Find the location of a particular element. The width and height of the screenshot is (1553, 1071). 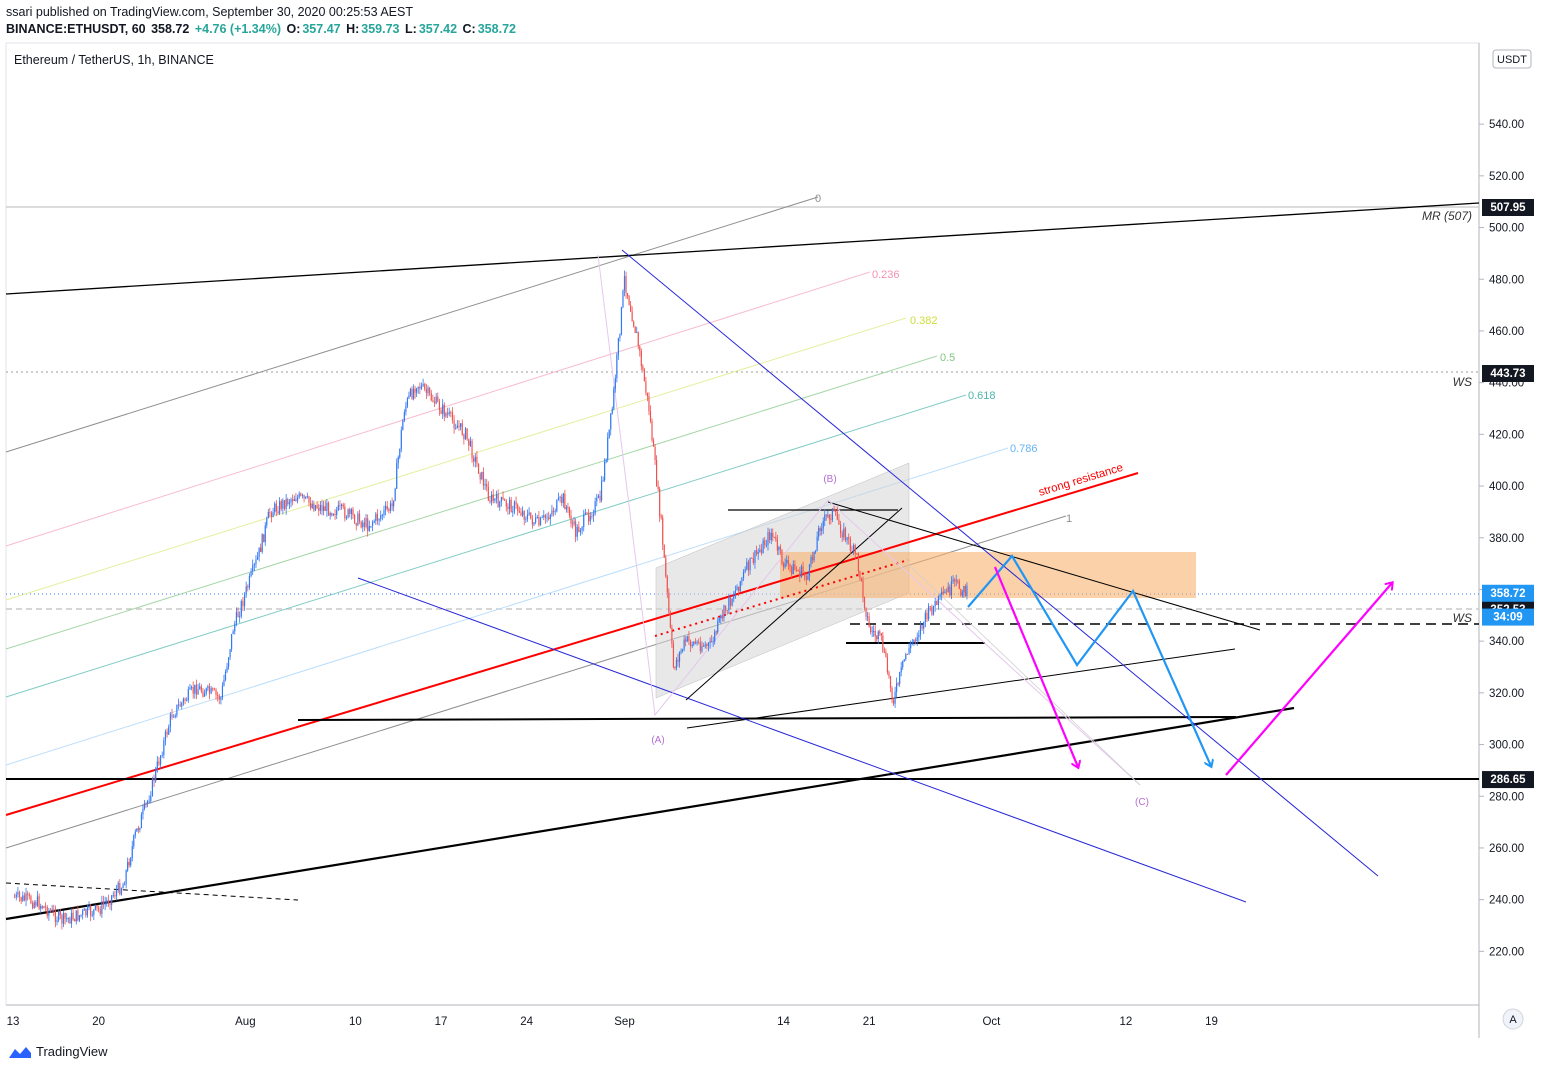

auto-scale-label: A is located at coordinates (1513, 1020).